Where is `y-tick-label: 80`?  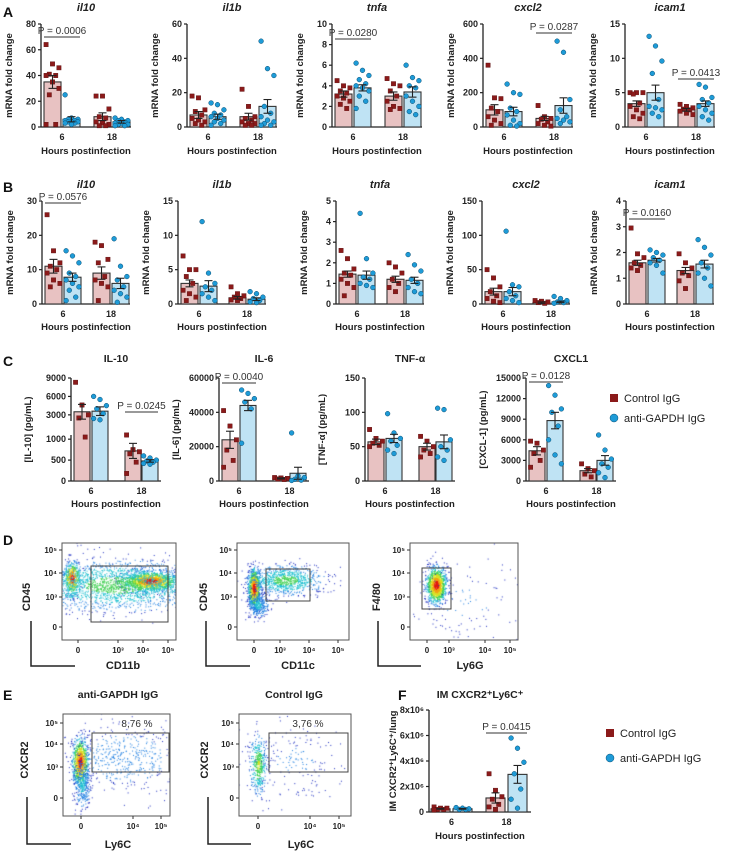 y-tick-label: 80 is located at coordinates (31, 24).